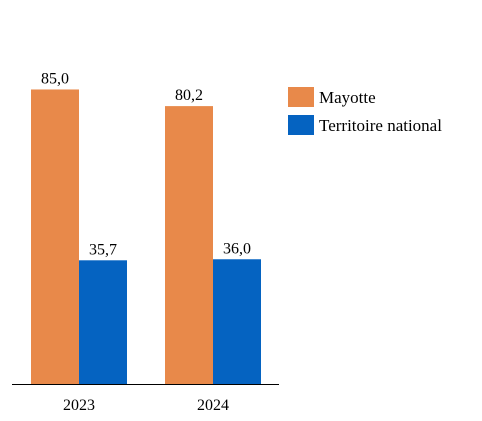  I want to click on x-tick-label-2024: 2024, so click(213, 405).